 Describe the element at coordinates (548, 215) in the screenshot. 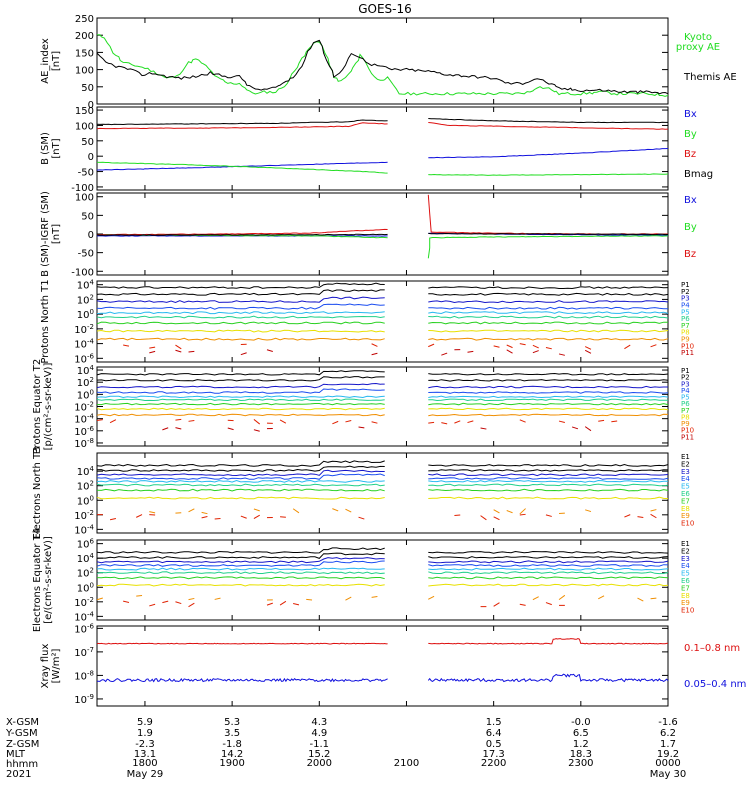

I see `series-line-bz` at that location.